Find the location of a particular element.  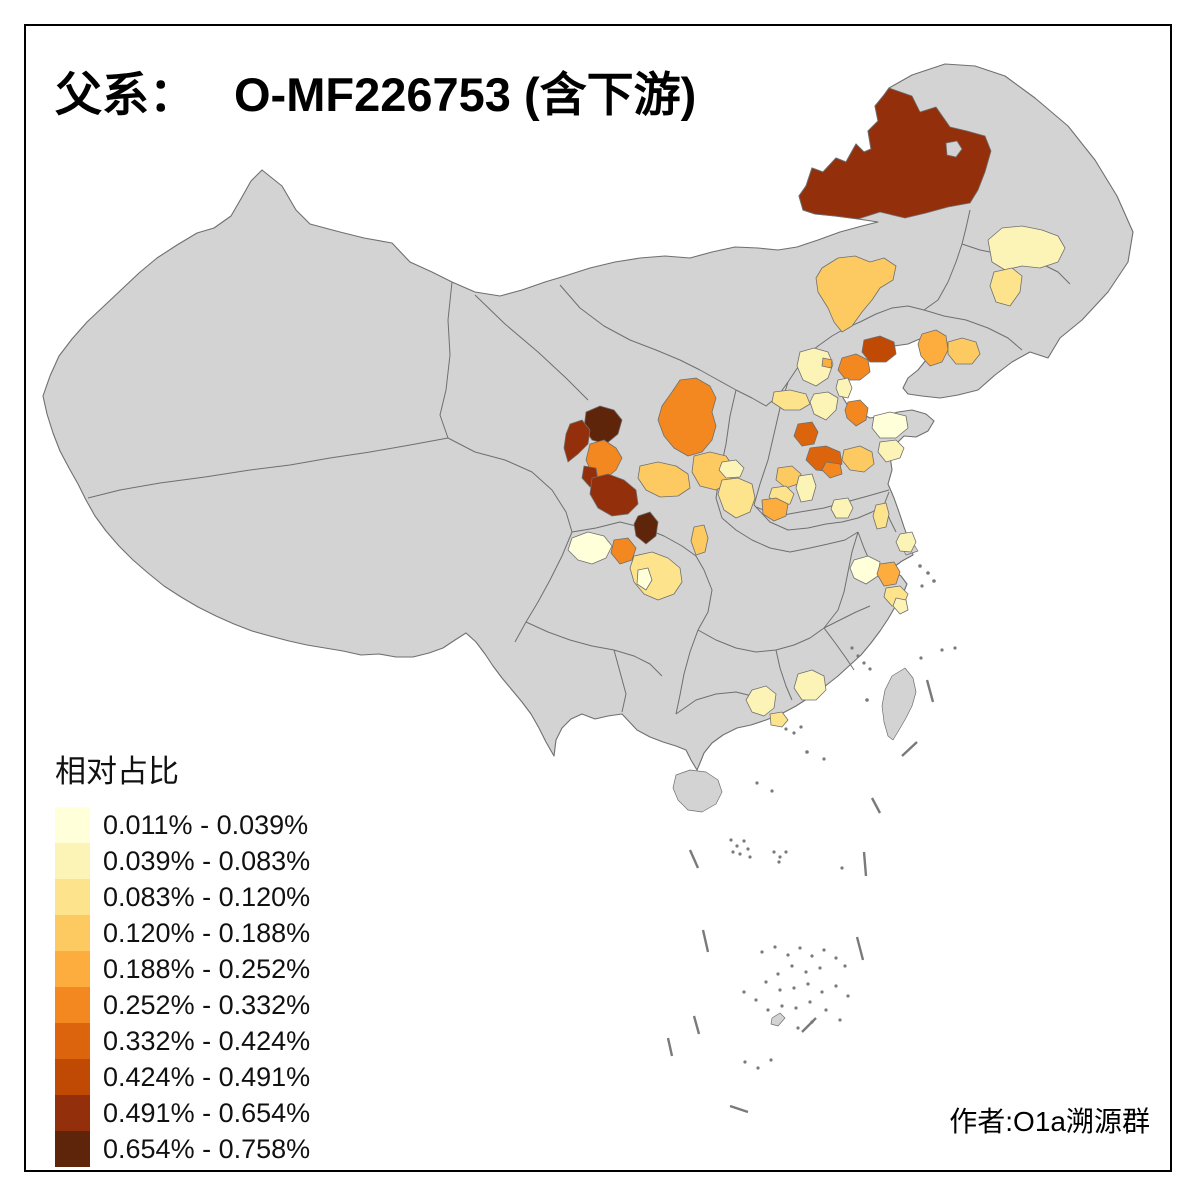

region-jiangsu-yangzhou is located at coordinates (881, 516).